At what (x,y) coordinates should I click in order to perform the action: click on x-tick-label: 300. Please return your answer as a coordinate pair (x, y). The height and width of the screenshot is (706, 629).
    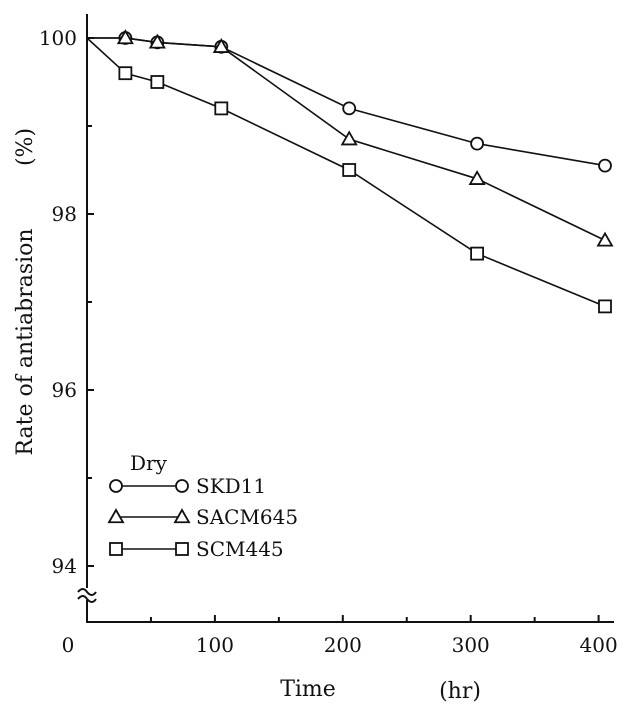
    Looking at the image, I should click on (471, 645).